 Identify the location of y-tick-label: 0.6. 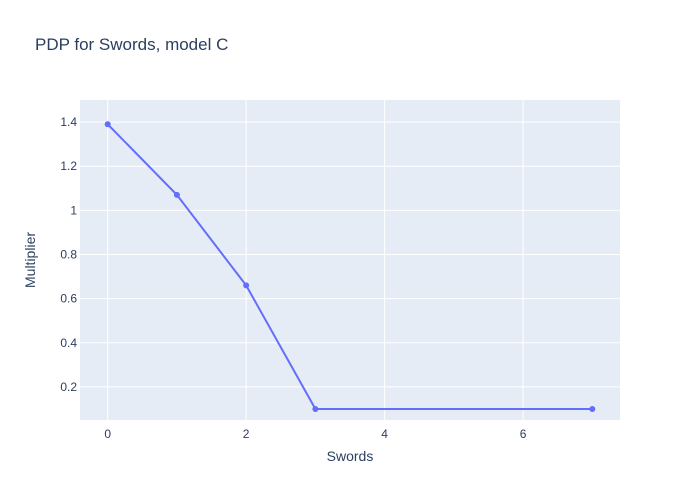
(68, 299).